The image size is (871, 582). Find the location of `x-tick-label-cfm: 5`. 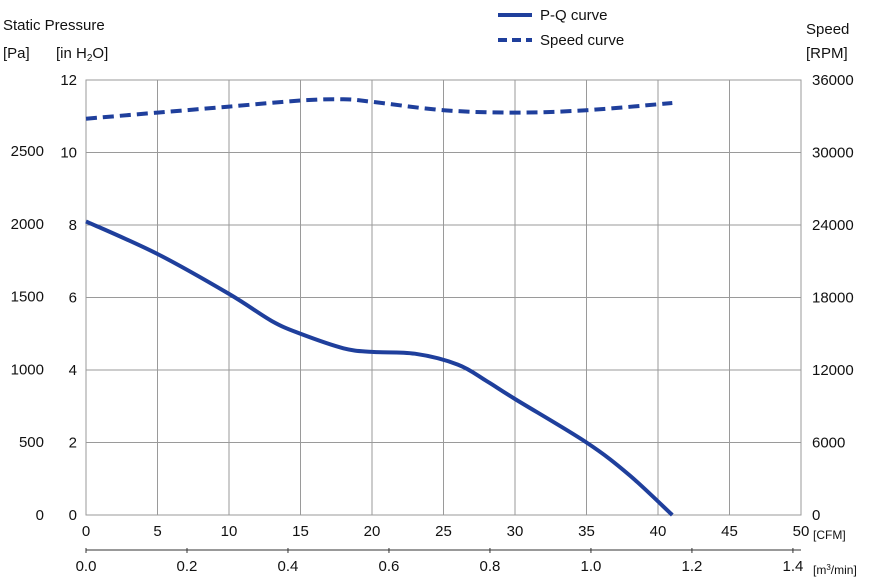

x-tick-label-cfm: 5 is located at coordinates (157, 531).